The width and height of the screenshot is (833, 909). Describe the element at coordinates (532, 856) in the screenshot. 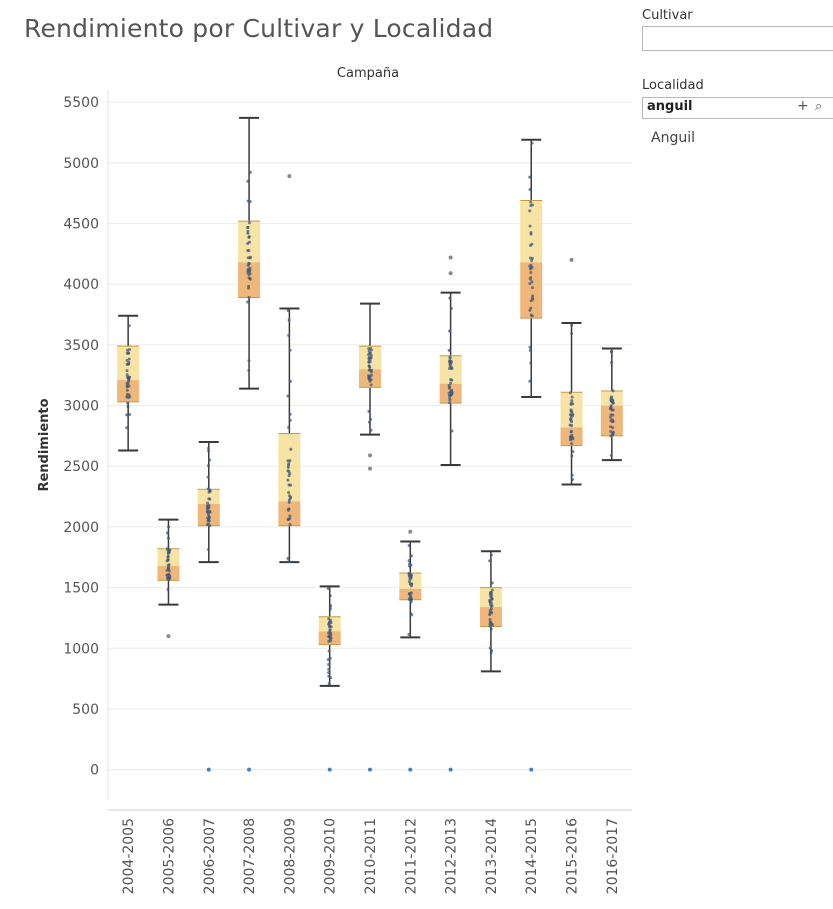

I see `x-tick-label: 2014-2015` at that location.